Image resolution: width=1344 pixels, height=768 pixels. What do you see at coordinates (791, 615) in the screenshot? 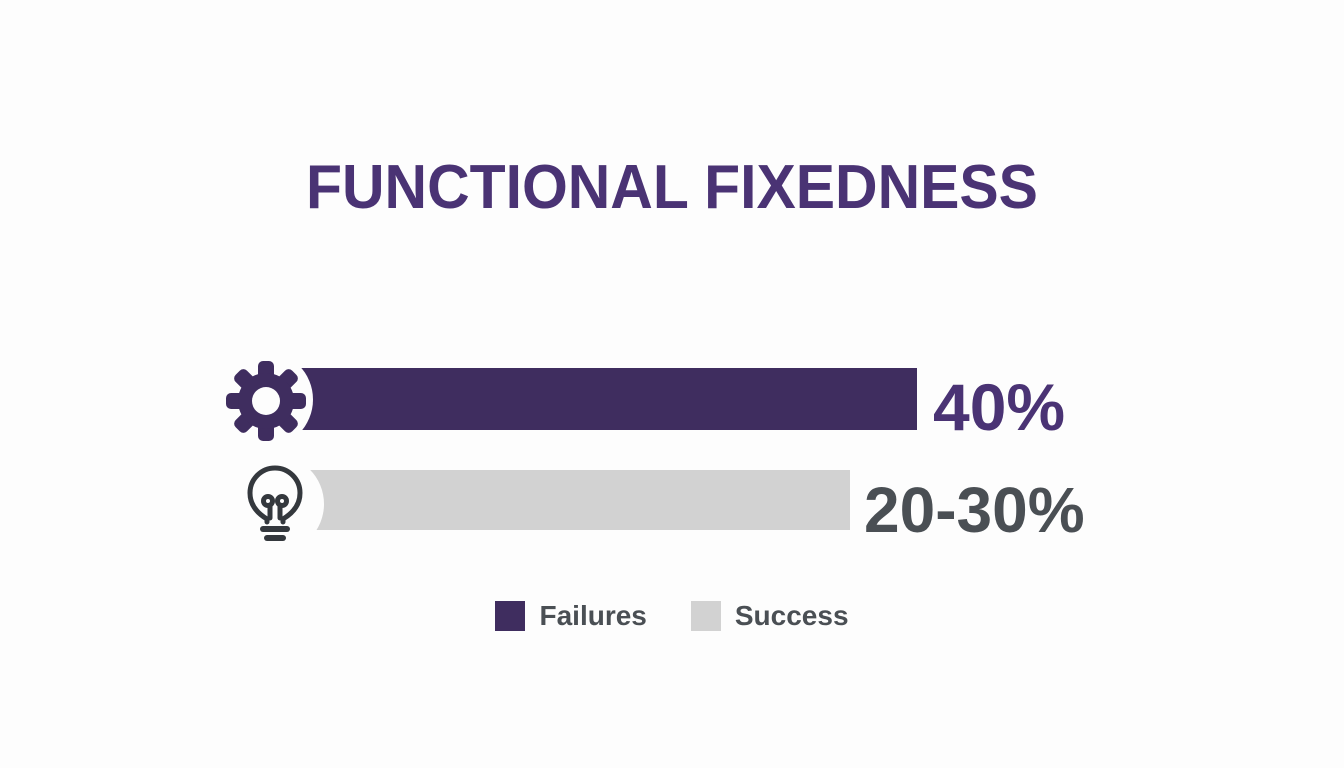
I see `success-legend-label: Success` at bounding box center [791, 615].